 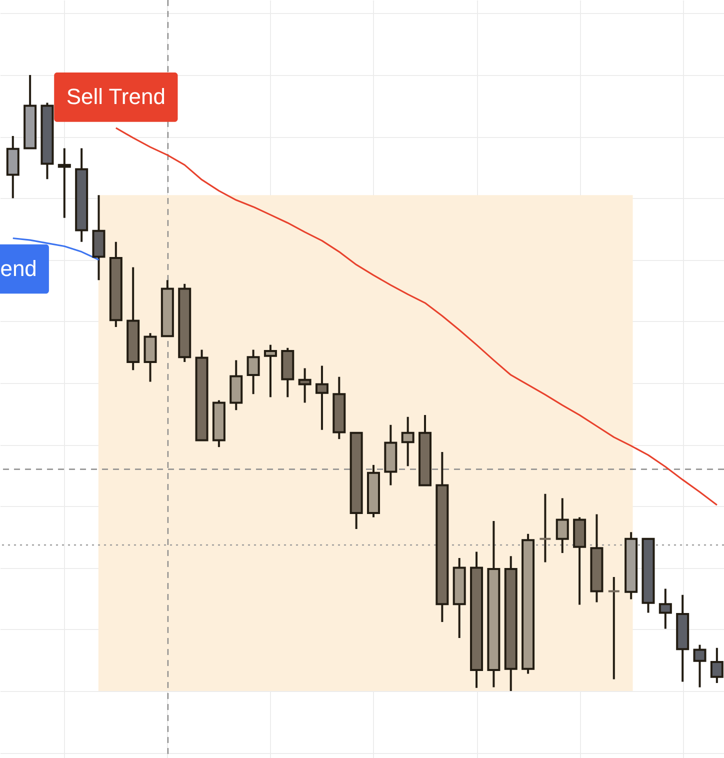 What do you see at coordinates (18, 269) in the screenshot?
I see `series-label: end` at bounding box center [18, 269].